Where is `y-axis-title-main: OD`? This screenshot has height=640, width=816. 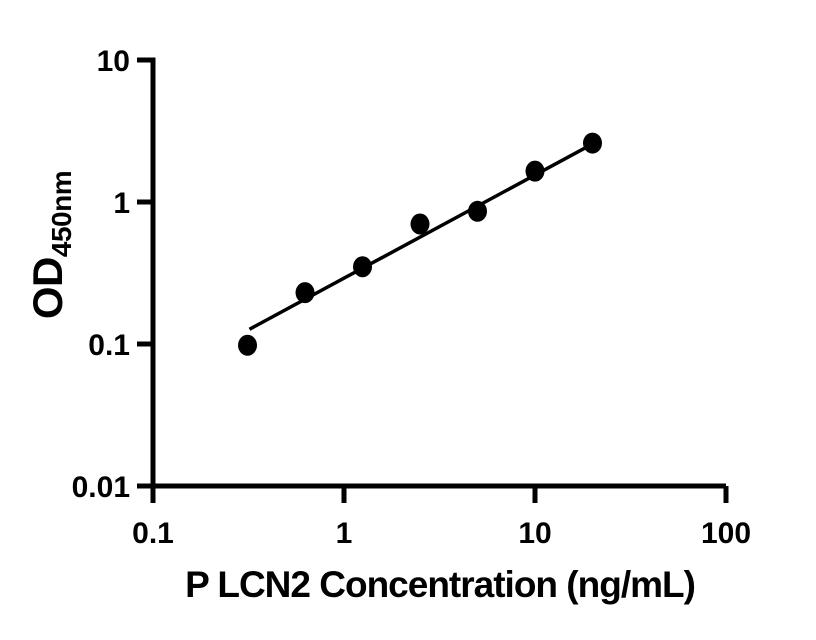
y-axis-title-main: OD is located at coordinates (47, 288).